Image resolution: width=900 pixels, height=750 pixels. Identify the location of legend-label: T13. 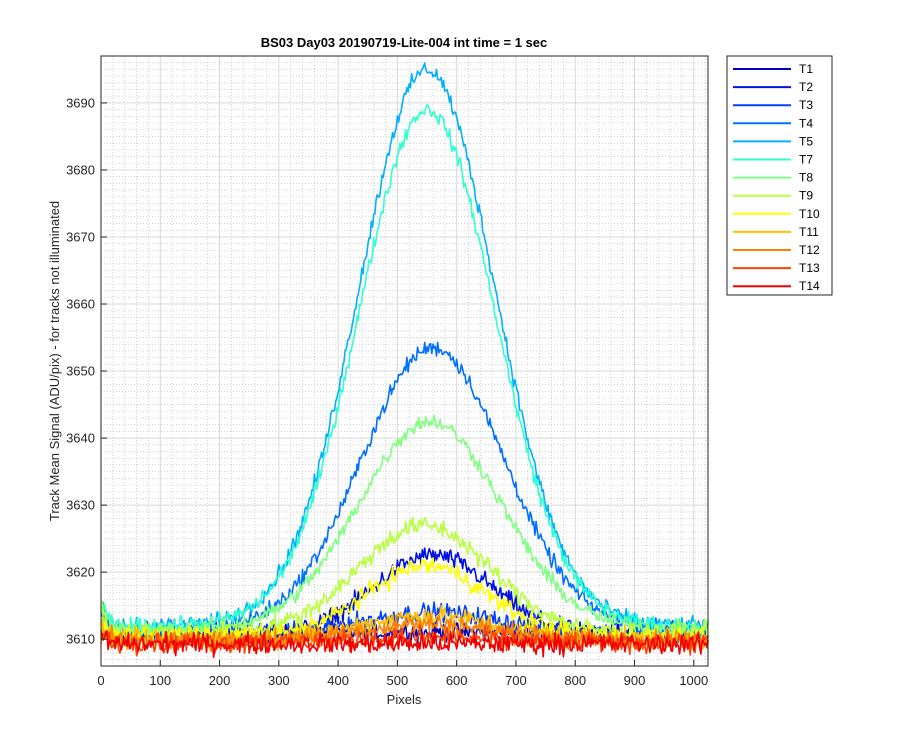
(809, 268).